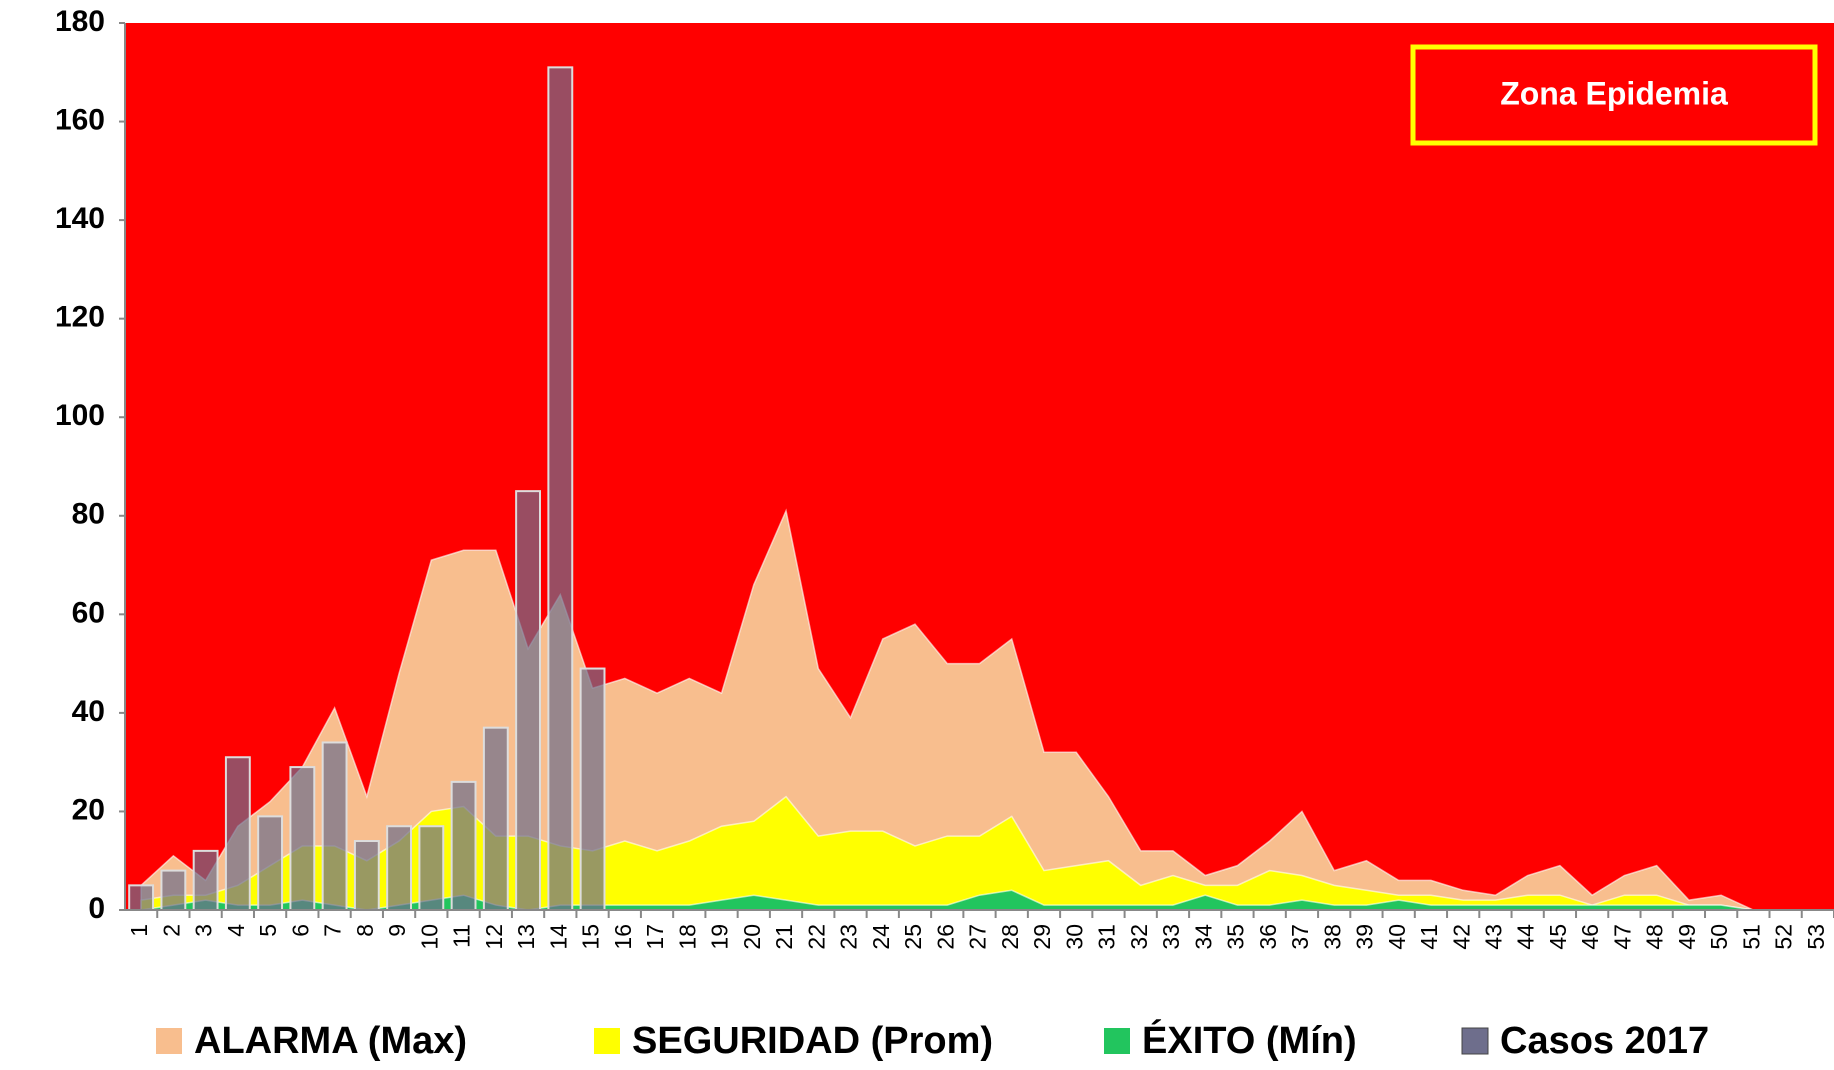 Image resolution: width=1834 pixels, height=1070 pixels. I want to click on annotation-box, so click(1614, 95).